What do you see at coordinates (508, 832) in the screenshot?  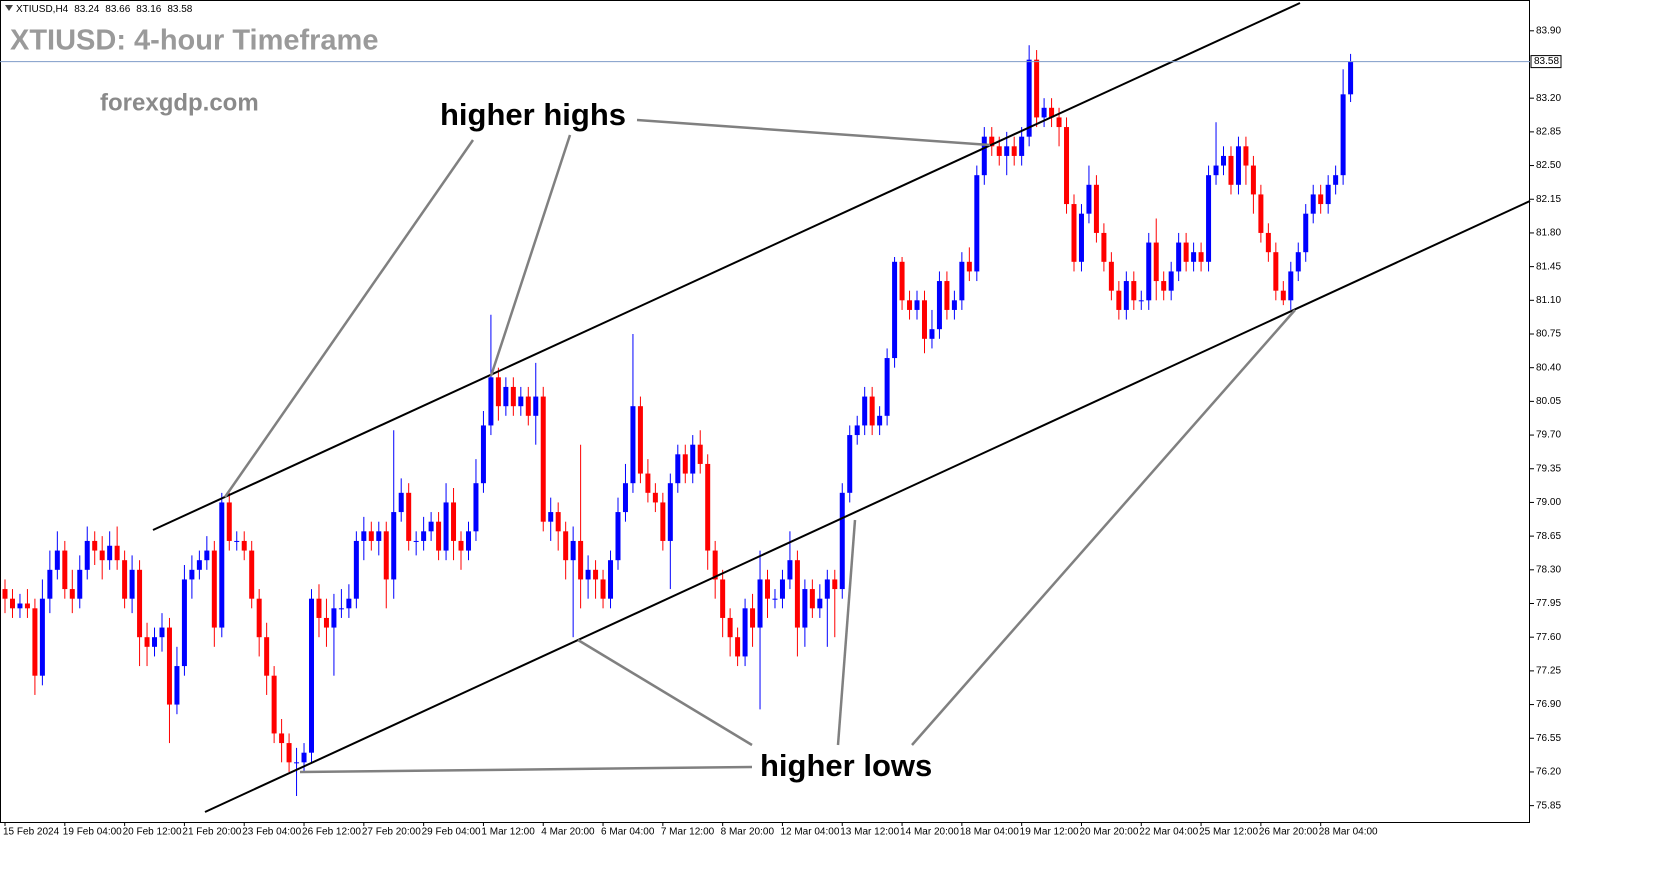 I see `x-tick-label: 1 Mar 12:00` at bounding box center [508, 832].